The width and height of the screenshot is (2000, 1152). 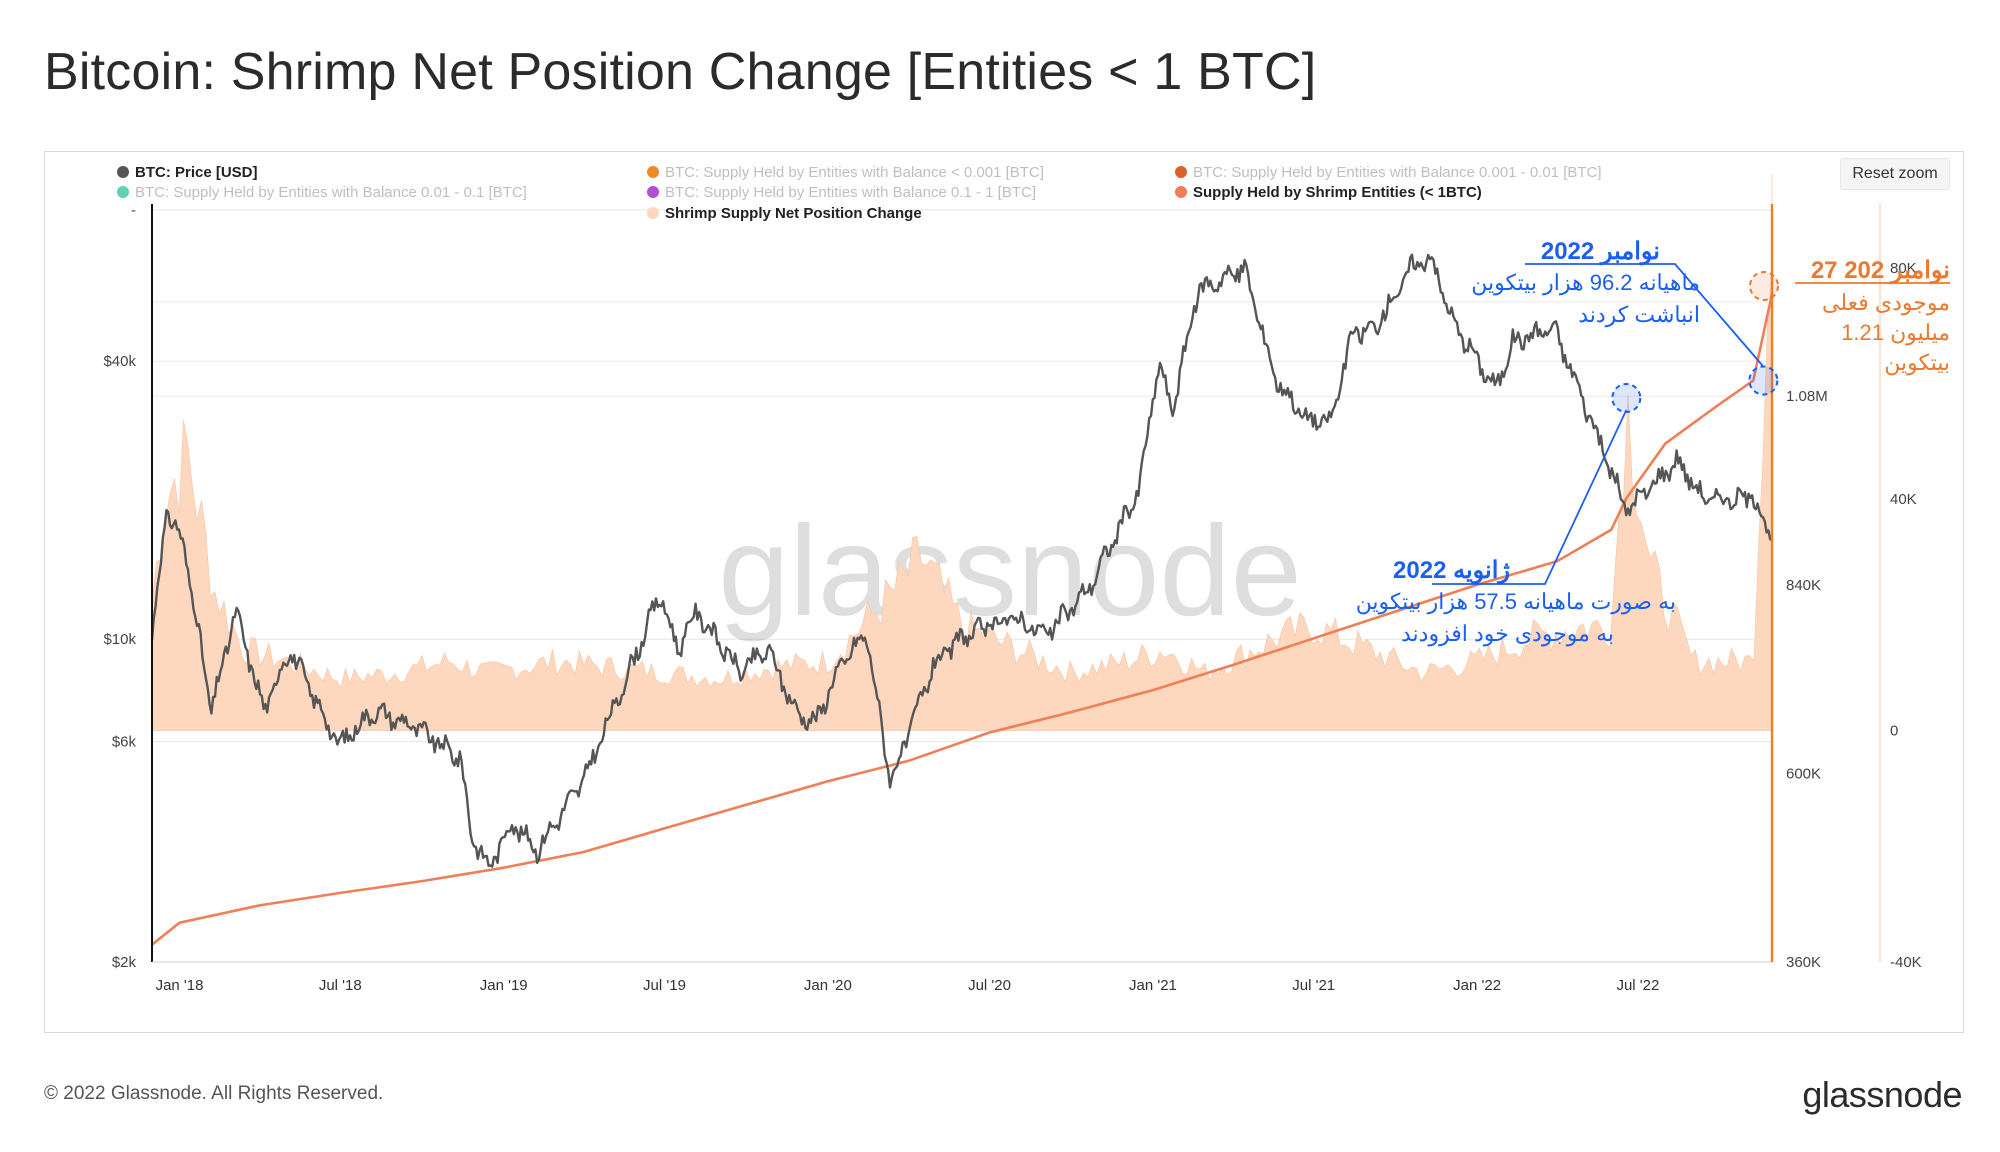 What do you see at coordinates (1886, 303) in the screenshot?
I see `annotation-text-current: موجودی فعلی` at bounding box center [1886, 303].